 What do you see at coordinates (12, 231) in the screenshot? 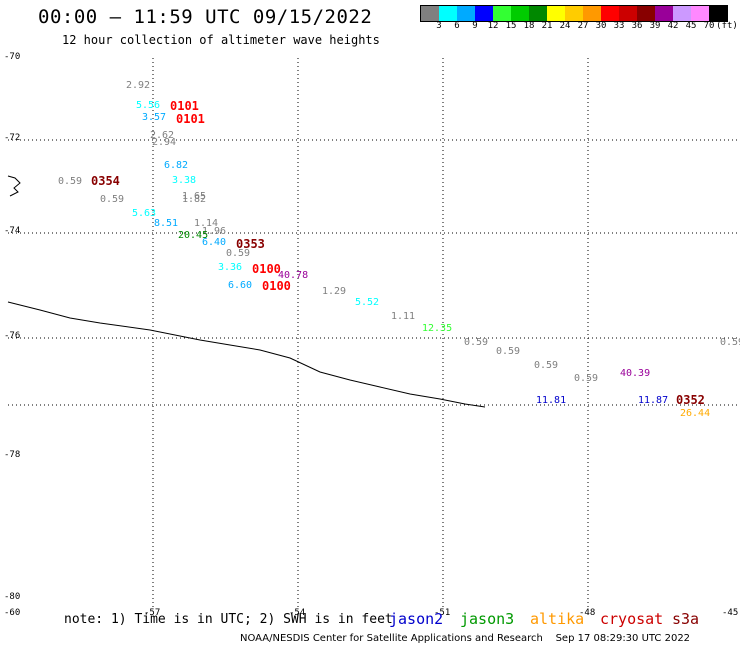
I see `latitude-label: -74` at bounding box center [12, 231].